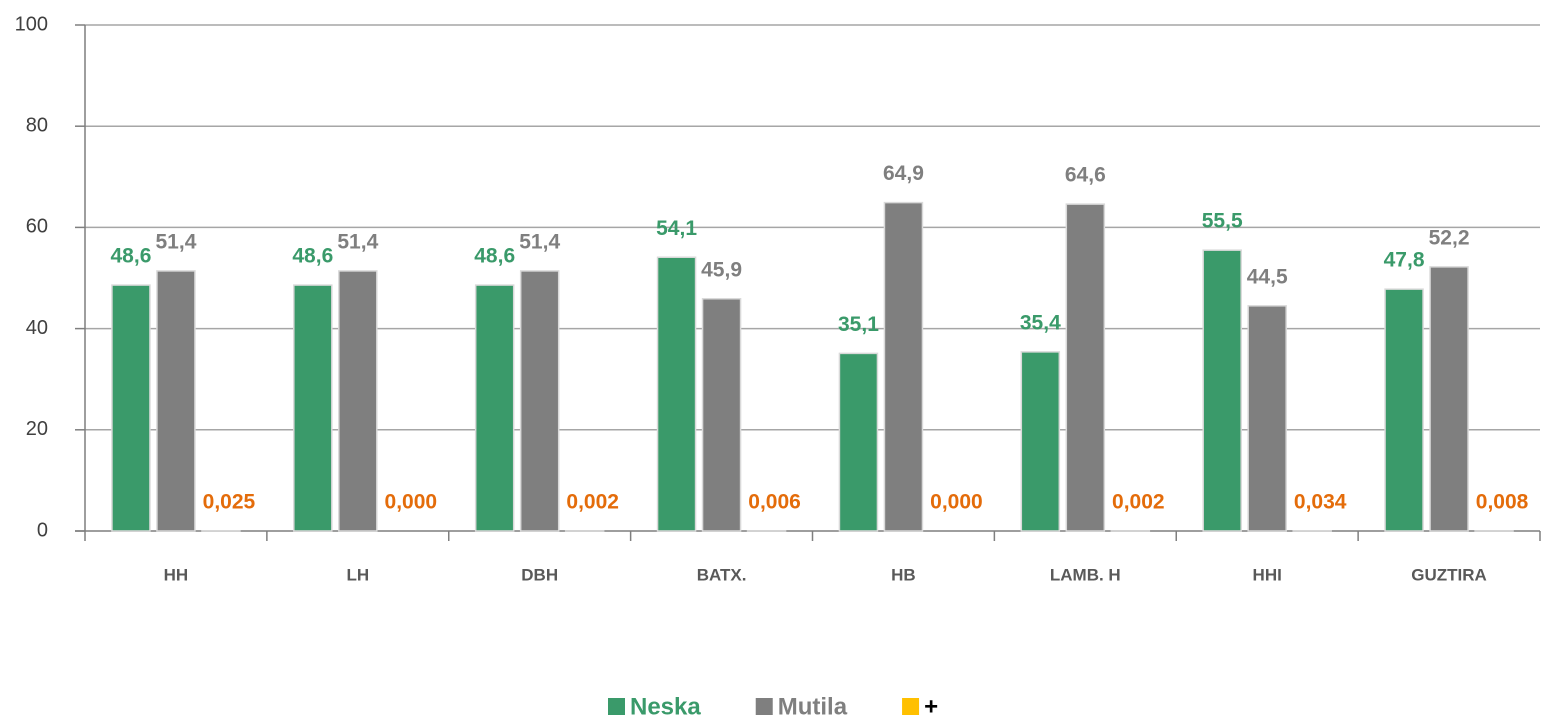 This screenshot has height=721, width=1548. What do you see at coordinates (665, 706) in the screenshot?
I see `legend-label: Neska` at bounding box center [665, 706].